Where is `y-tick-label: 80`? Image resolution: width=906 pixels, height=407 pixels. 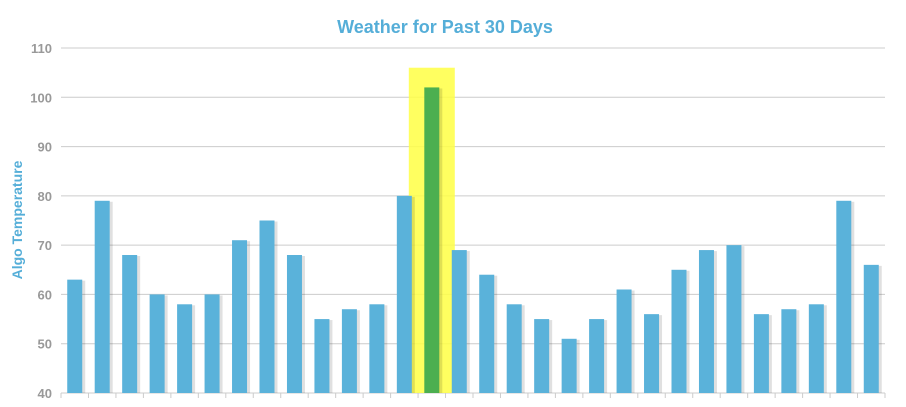
y-tick-label: 80 is located at coordinates (45, 196).